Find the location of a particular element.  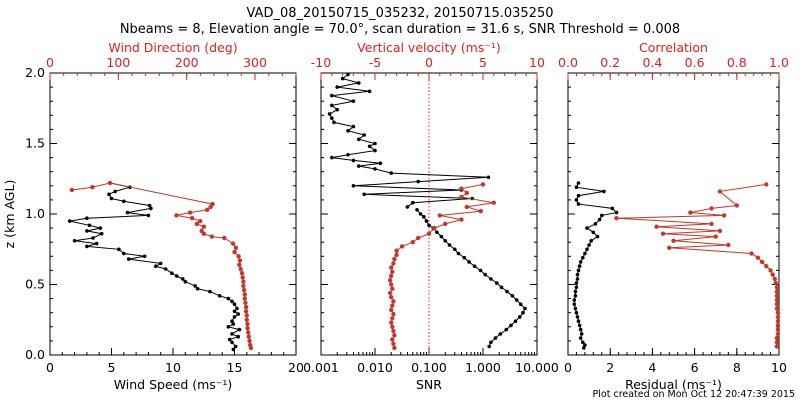

x-axis-label-bottom: Wind Speed (ms⁻¹) is located at coordinates (173, 384).